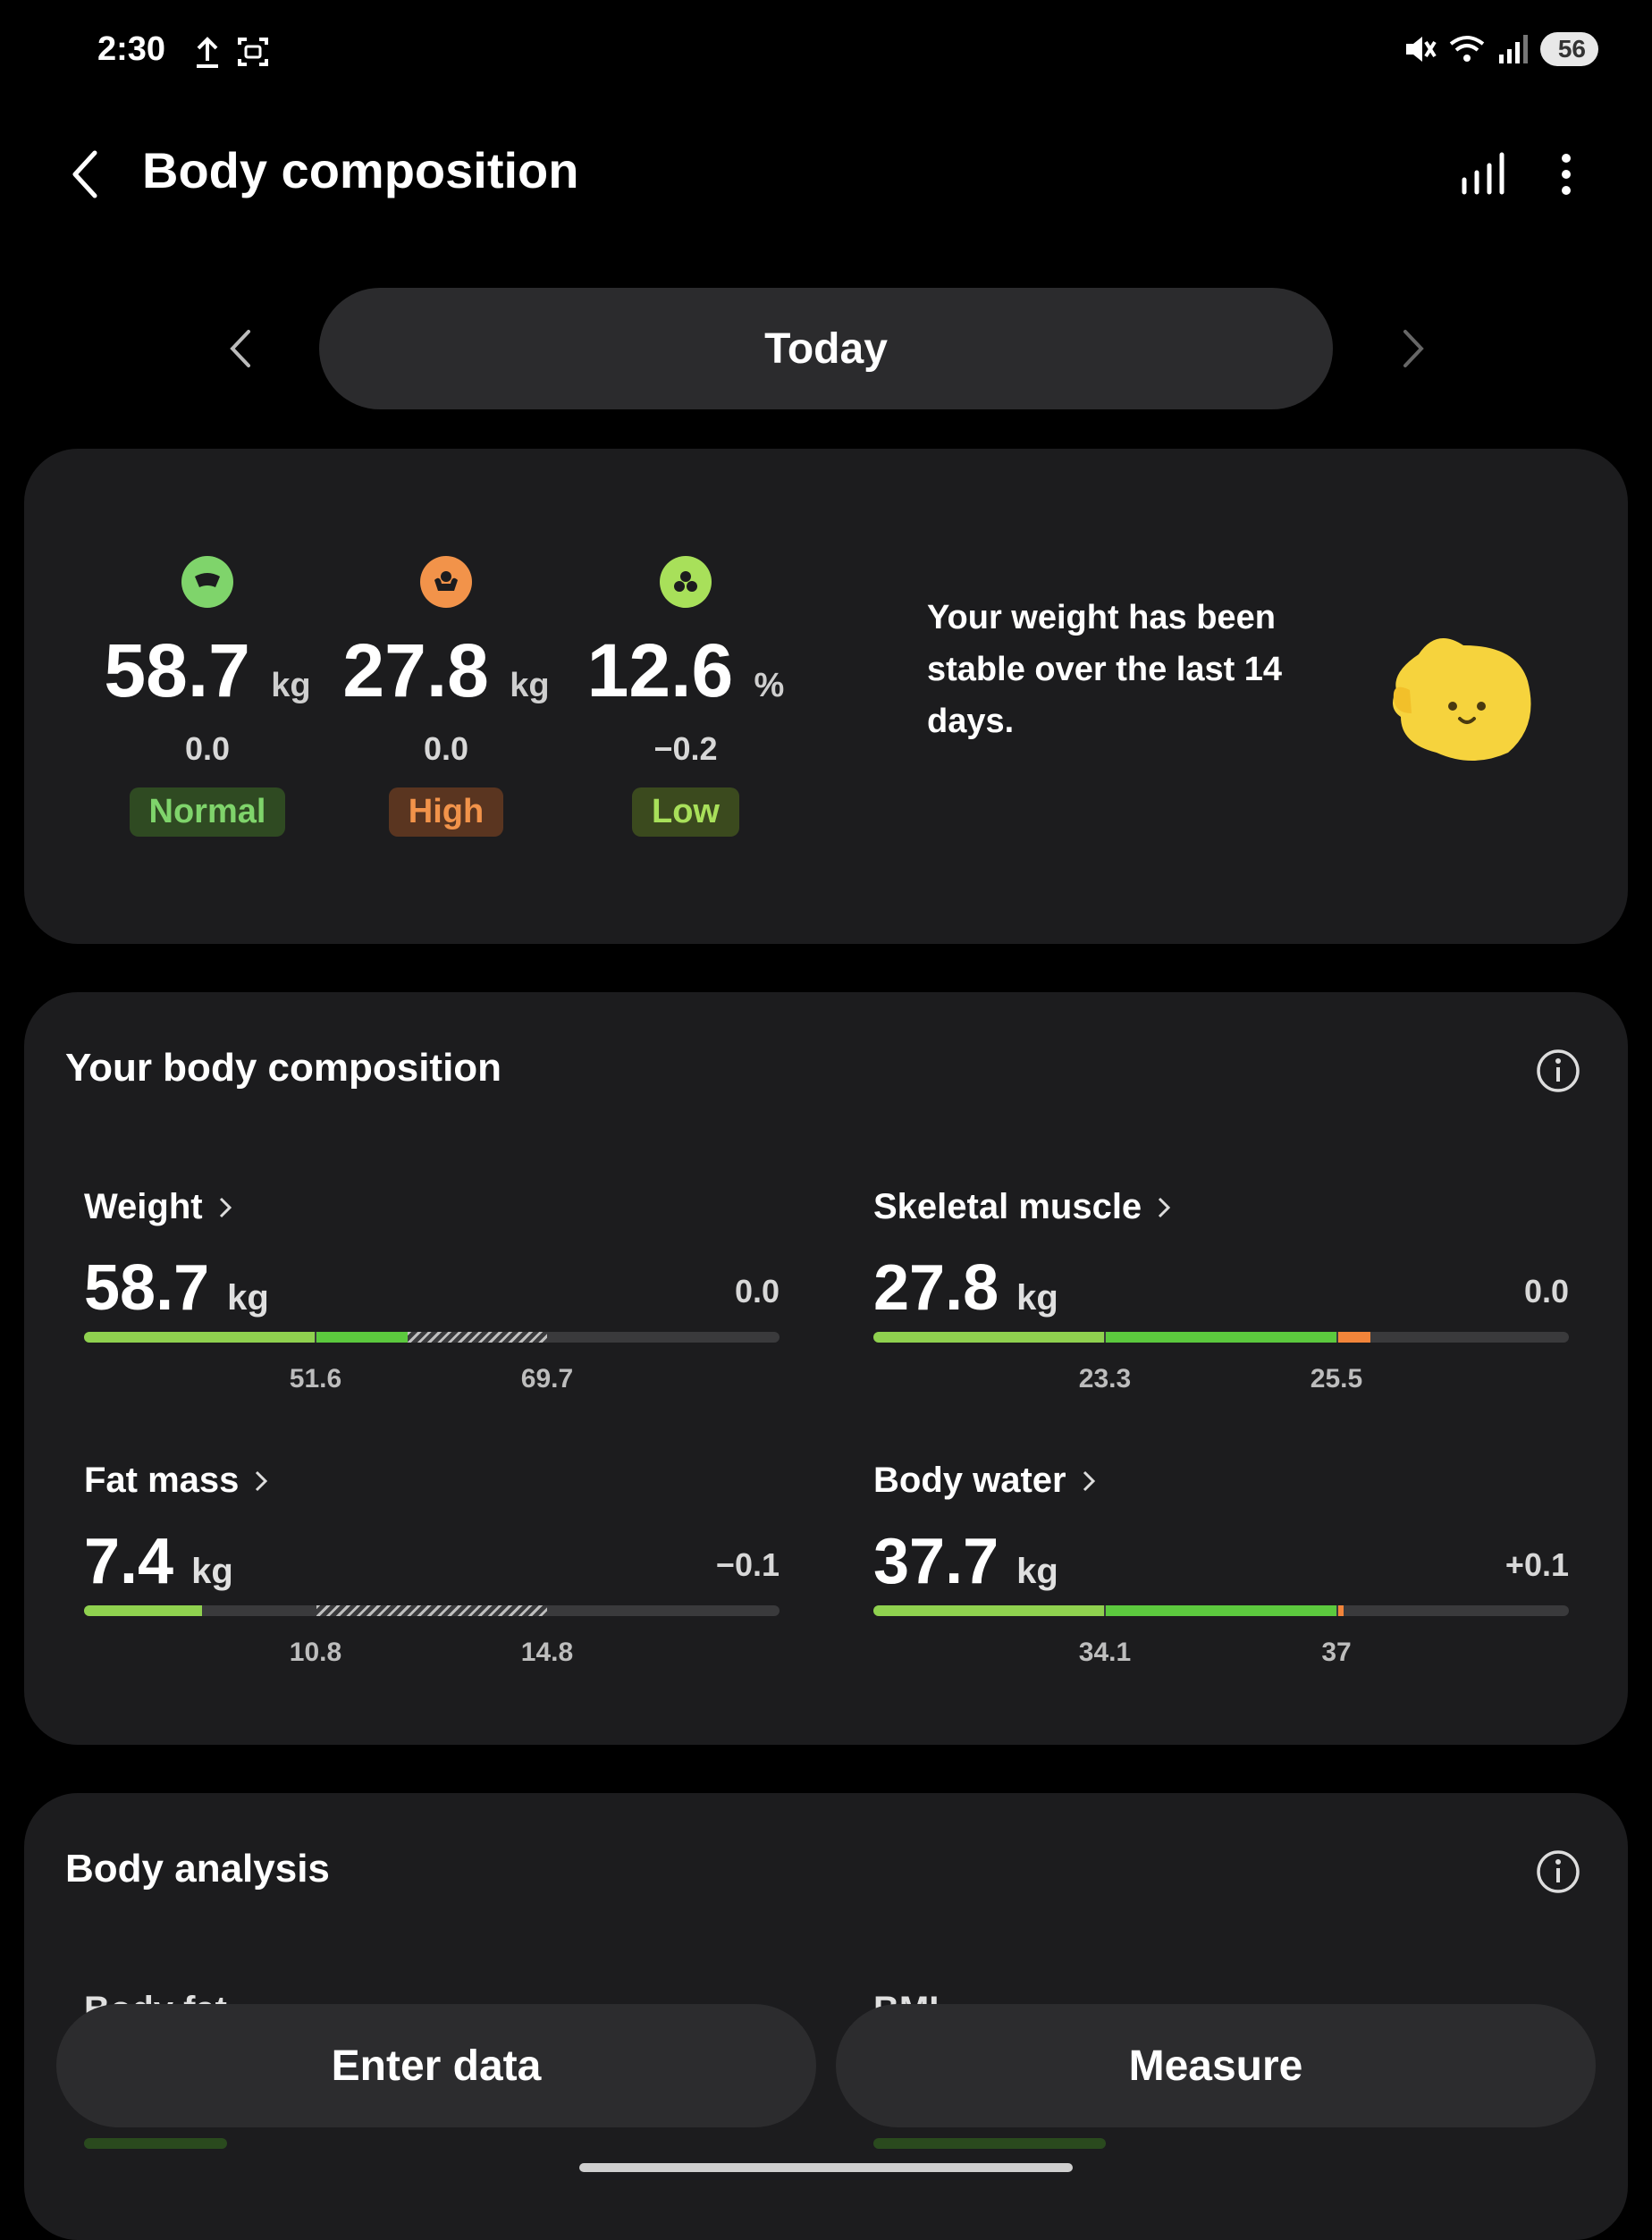  I want to click on body-fat-summary-delta: −0.2, so click(685, 748).